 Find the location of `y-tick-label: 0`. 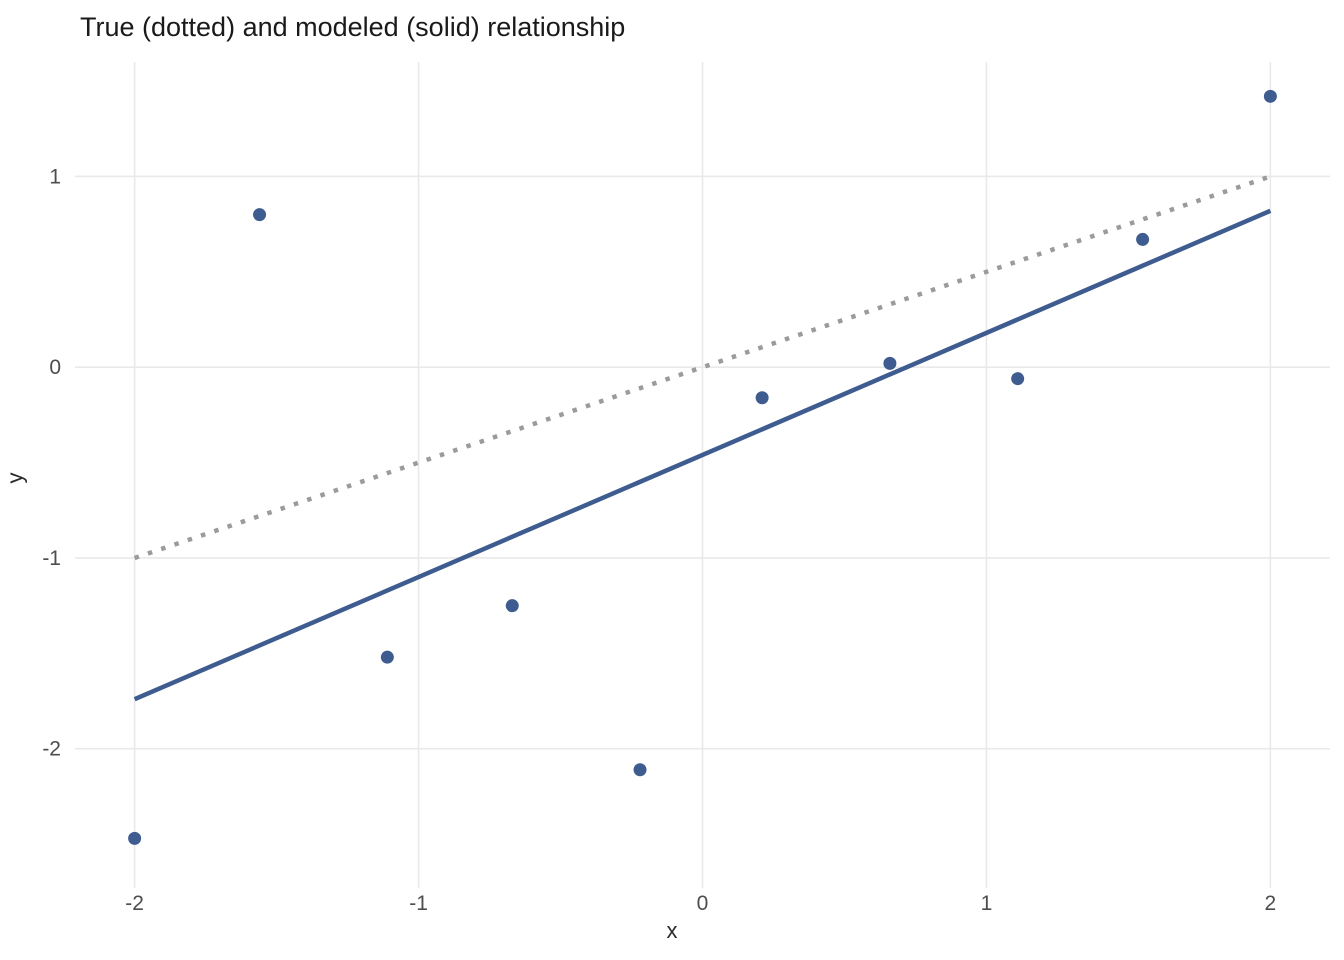

y-tick-label: 0 is located at coordinates (55, 367).